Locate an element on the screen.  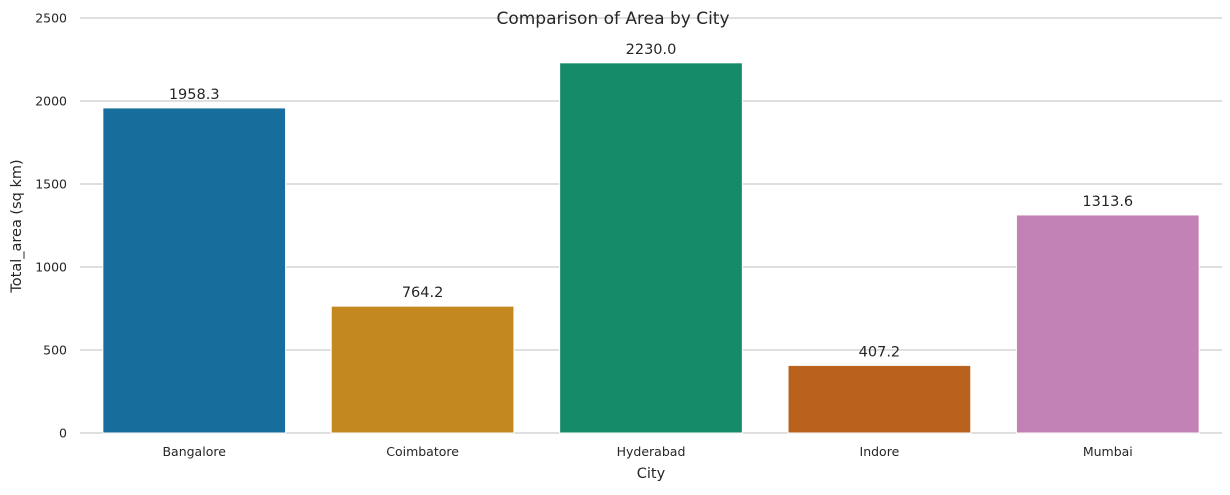
bar-mumbai is located at coordinates (1107, 324).